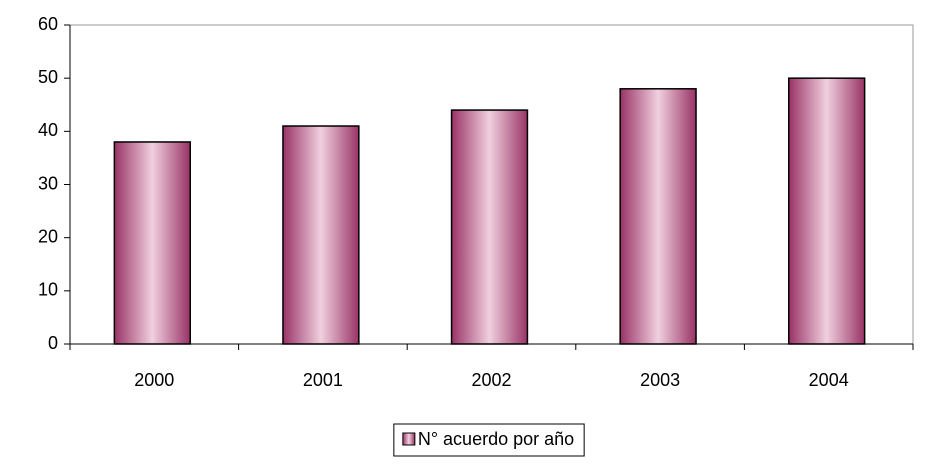 The width and height of the screenshot is (927, 465). What do you see at coordinates (409, 439) in the screenshot?
I see `legend-swatch` at bounding box center [409, 439].